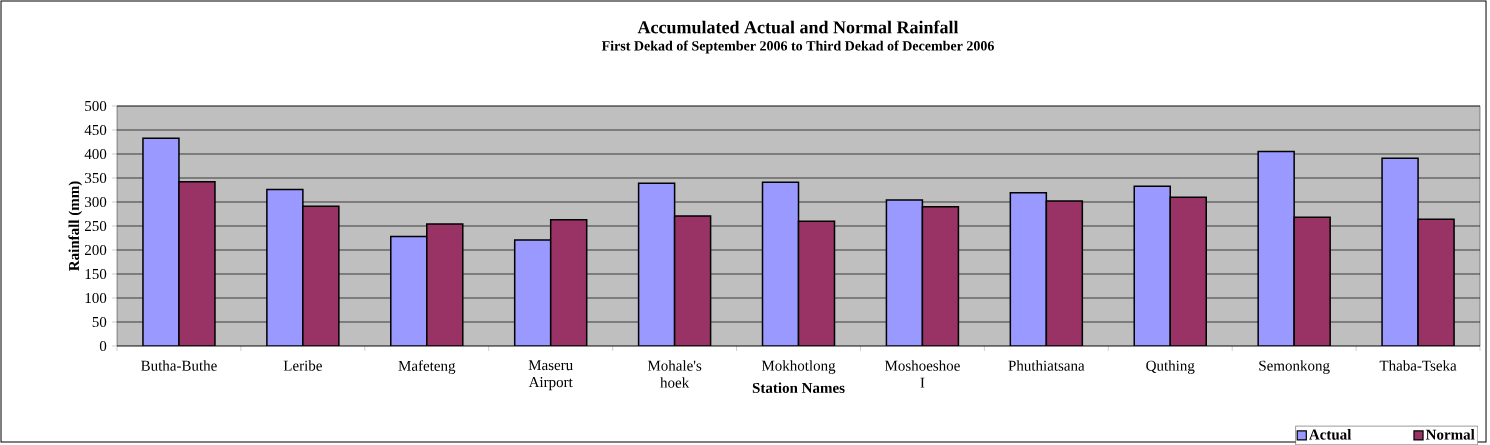 This screenshot has height=445, width=1490. I want to click on x-tick-label: Phuthiatsana, so click(1046, 365).